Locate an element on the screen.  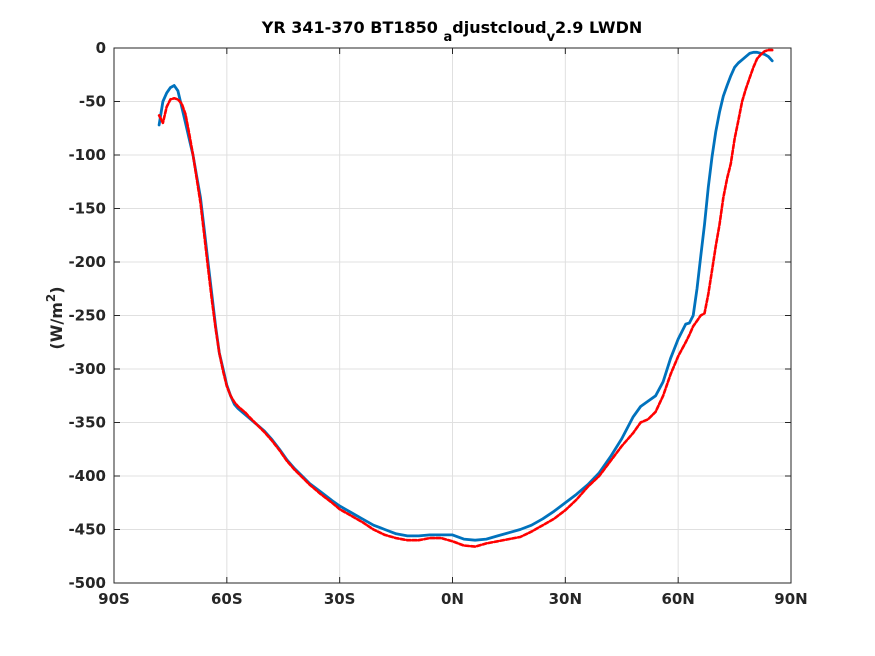
y-tick-label: -150 is located at coordinates (87, 209).